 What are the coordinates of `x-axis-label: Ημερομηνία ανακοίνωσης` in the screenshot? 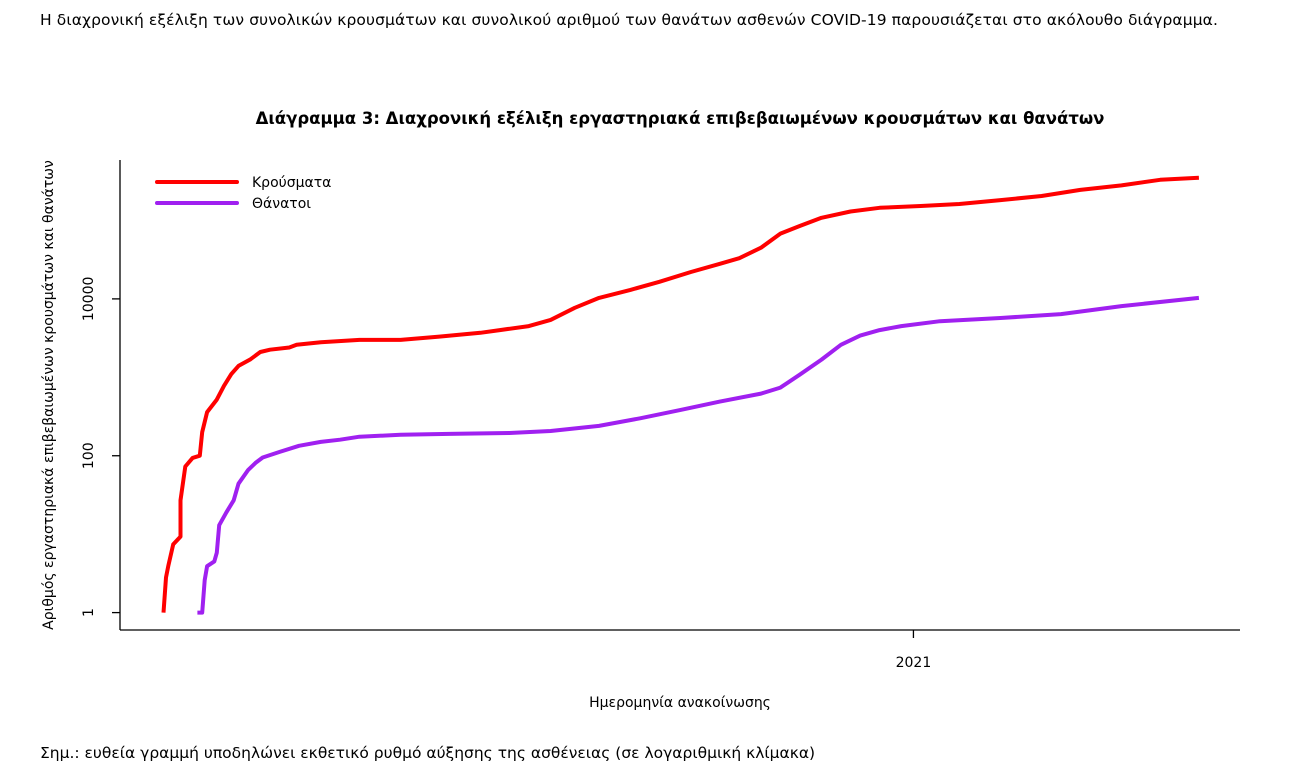 It's located at (680, 703).